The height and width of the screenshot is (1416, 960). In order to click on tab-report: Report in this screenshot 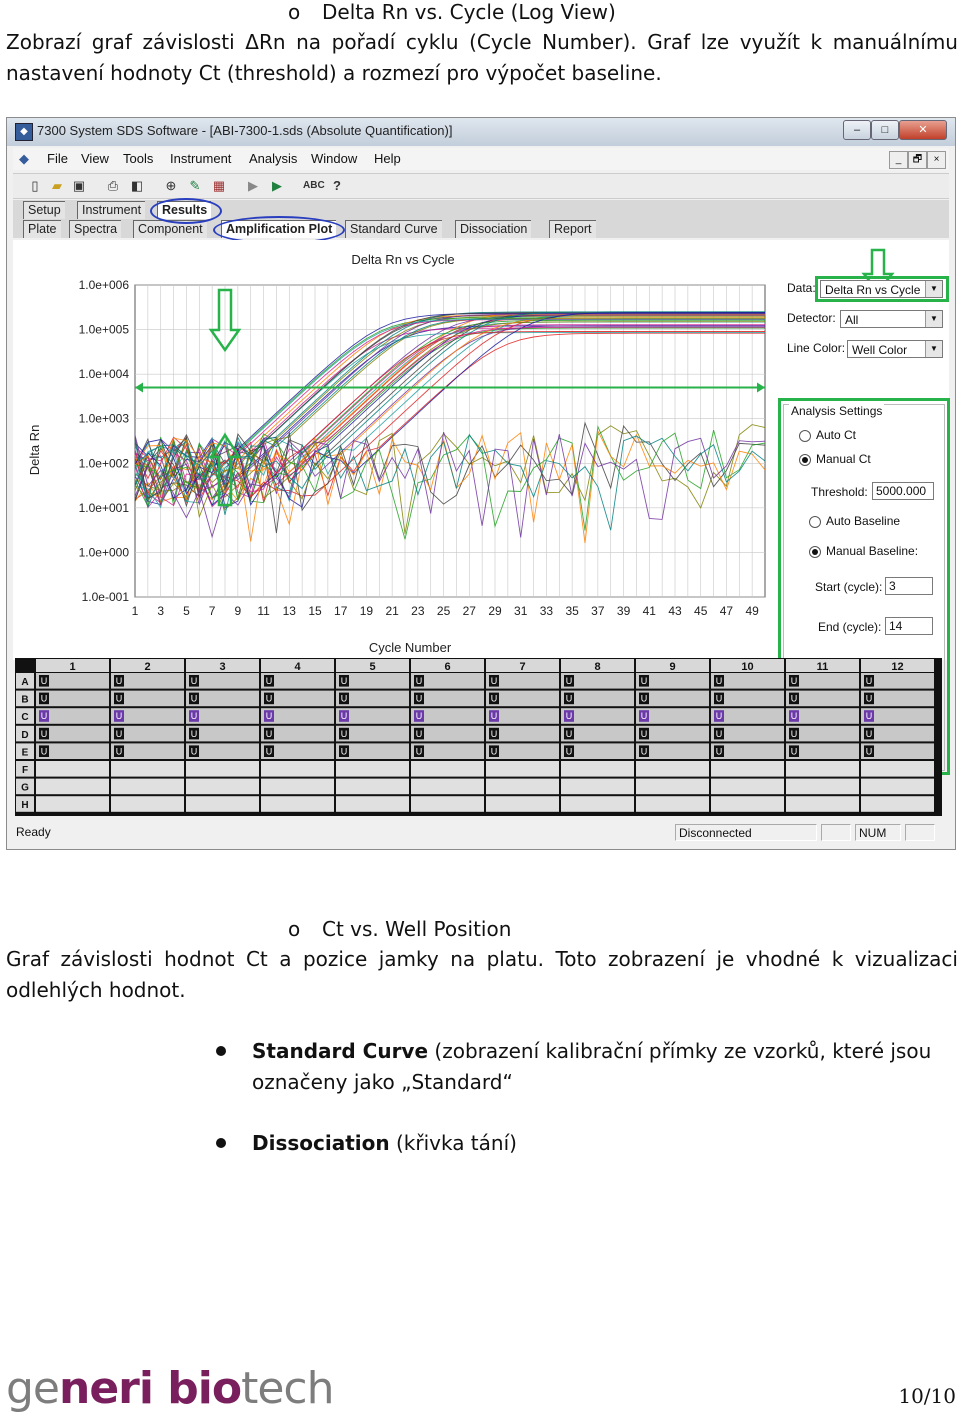, I will do `click(572, 229)`.